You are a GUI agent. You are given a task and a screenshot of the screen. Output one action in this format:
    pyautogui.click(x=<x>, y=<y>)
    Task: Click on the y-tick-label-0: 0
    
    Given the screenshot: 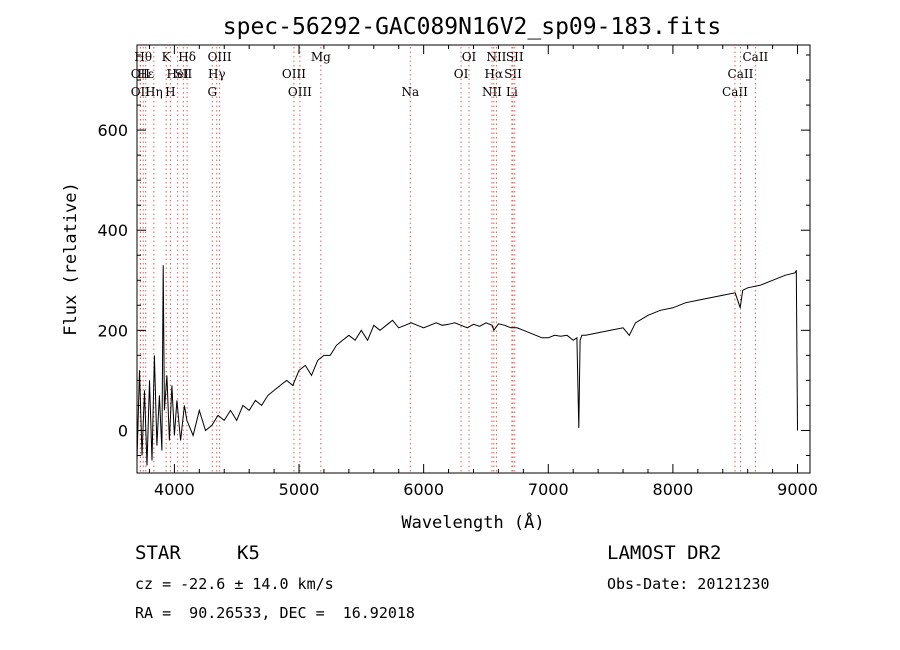 What is the action you would take?
    pyautogui.click(x=123, y=430)
    